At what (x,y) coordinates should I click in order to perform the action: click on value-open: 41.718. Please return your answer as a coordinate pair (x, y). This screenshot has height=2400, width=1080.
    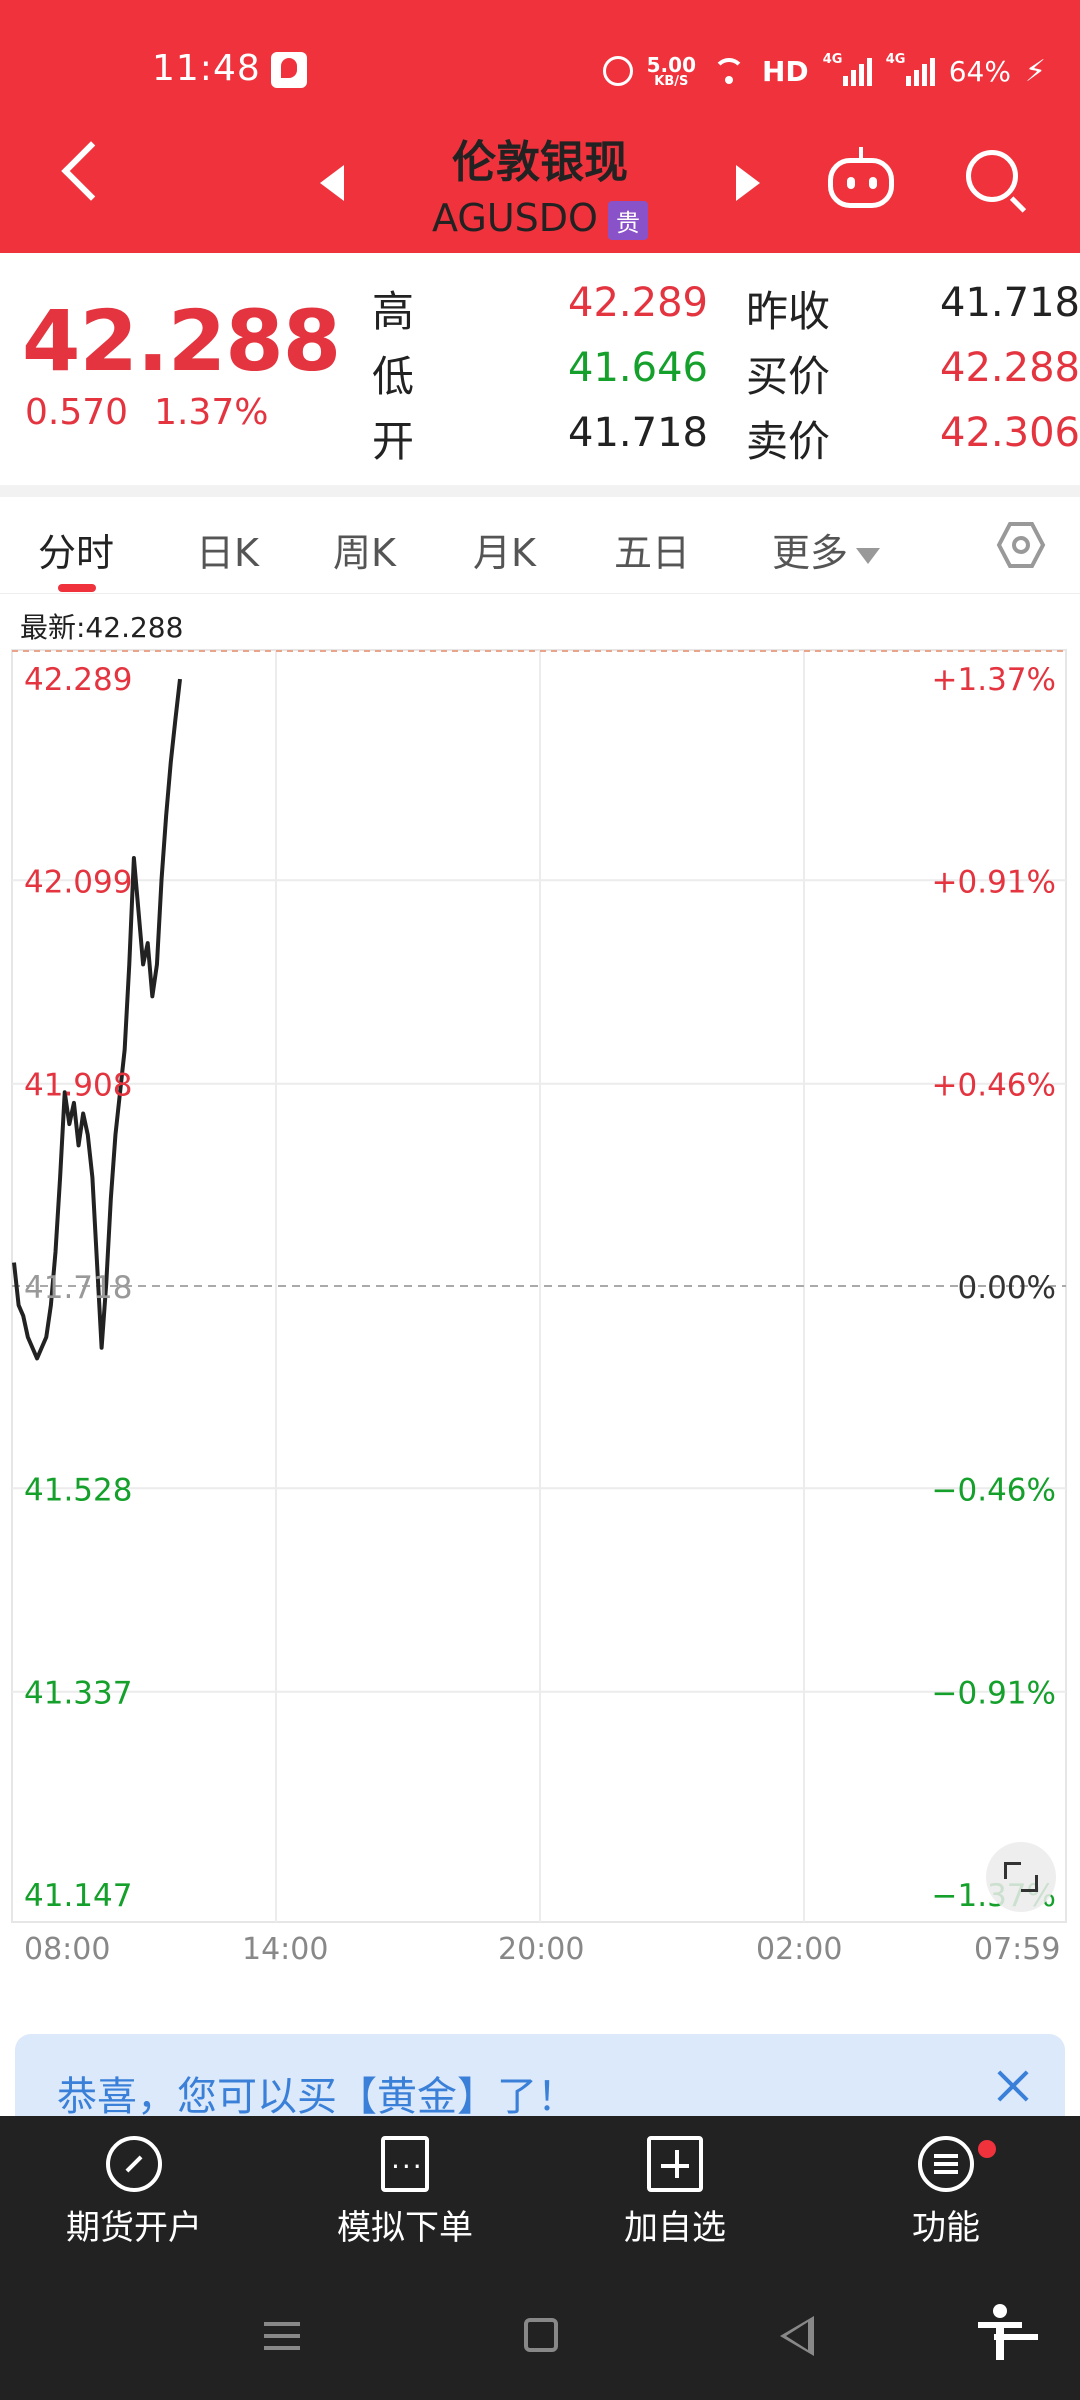
    Looking at the image, I should click on (638, 433).